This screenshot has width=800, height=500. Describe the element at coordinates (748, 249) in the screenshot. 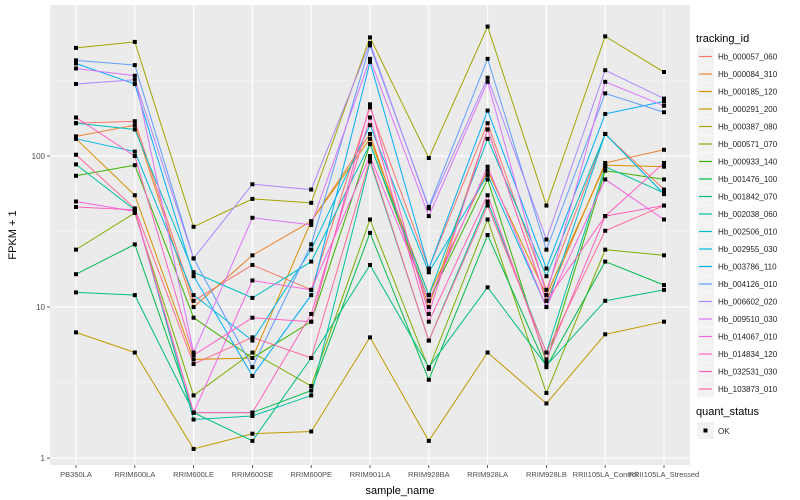

I see `legend-label: Hb_002955_030` at that location.